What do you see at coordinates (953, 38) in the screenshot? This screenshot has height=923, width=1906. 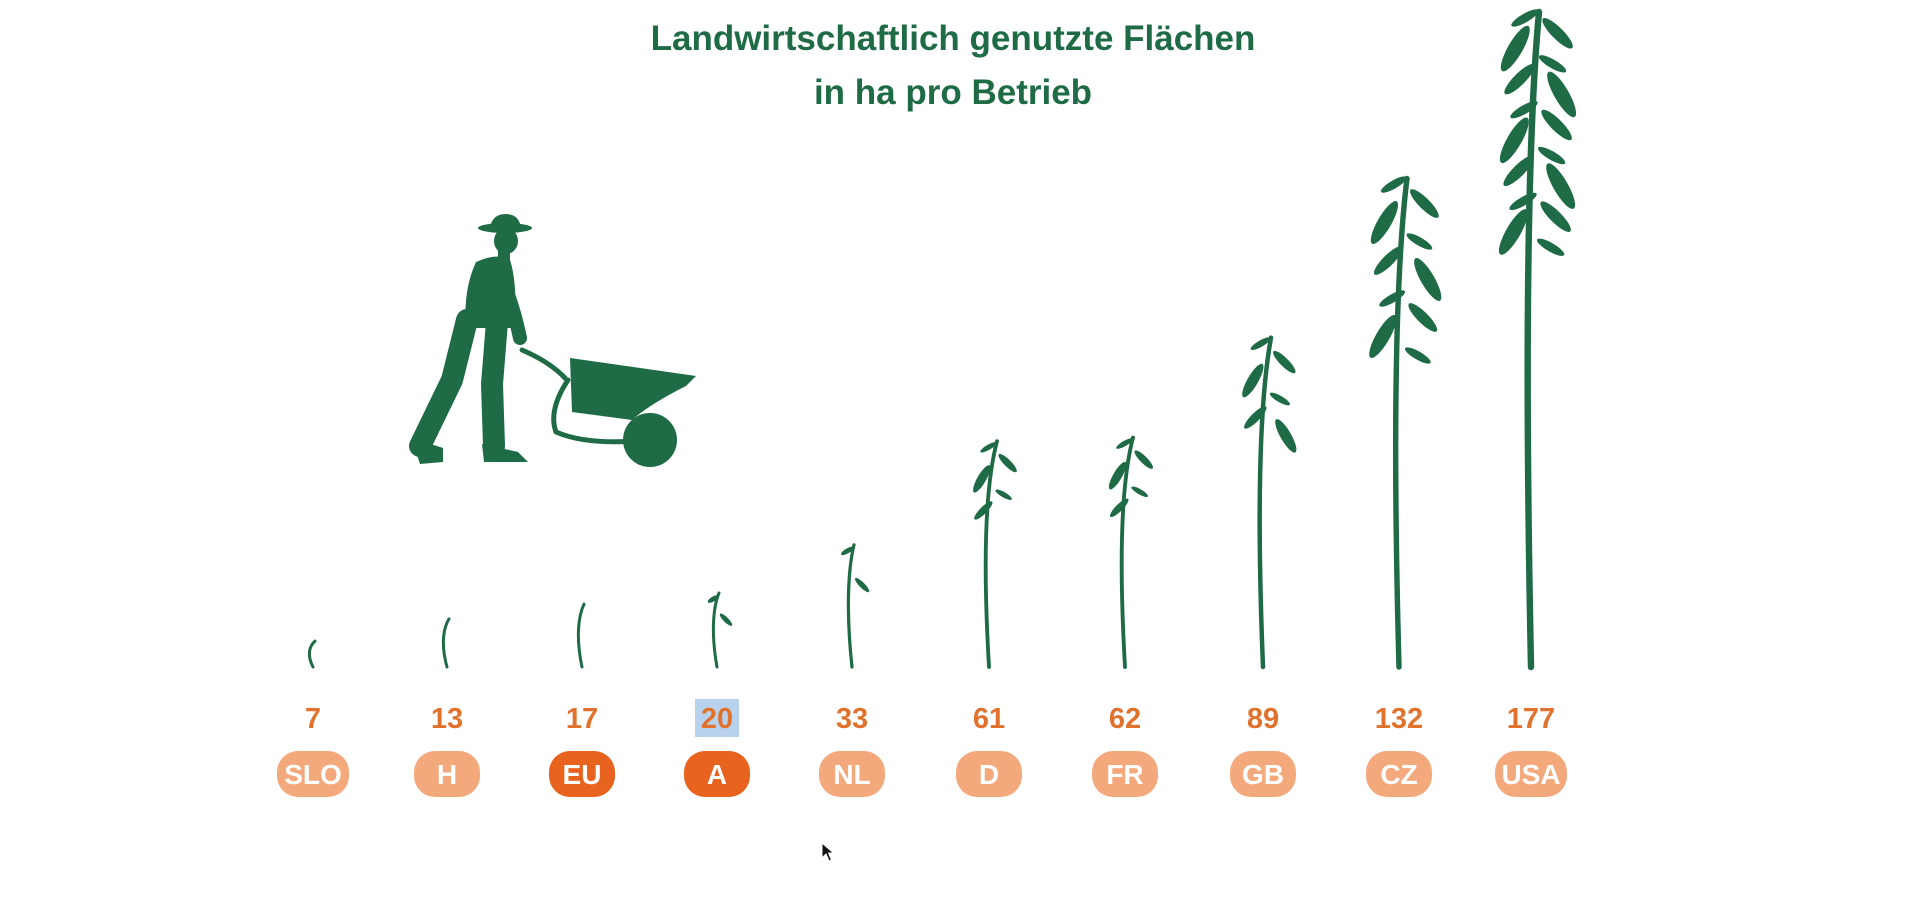 I see `chart-title: Landwirtschaftlich genutzte Flächen` at bounding box center [953, 38].